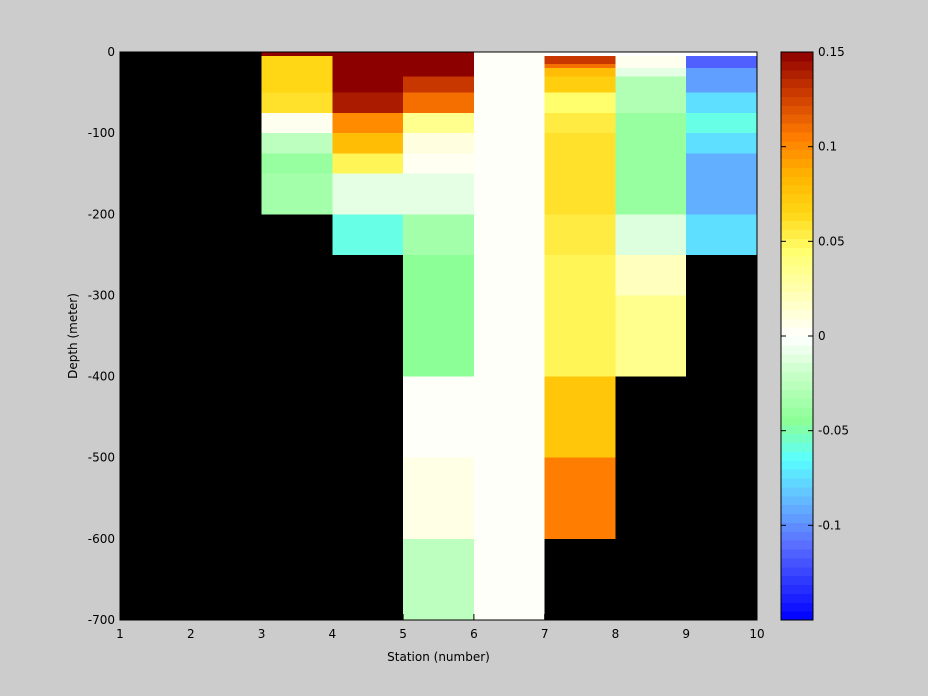 The height and width of the screenshot is (696, 928). I want to click on y-tick-label: -300, so click(101, 295).